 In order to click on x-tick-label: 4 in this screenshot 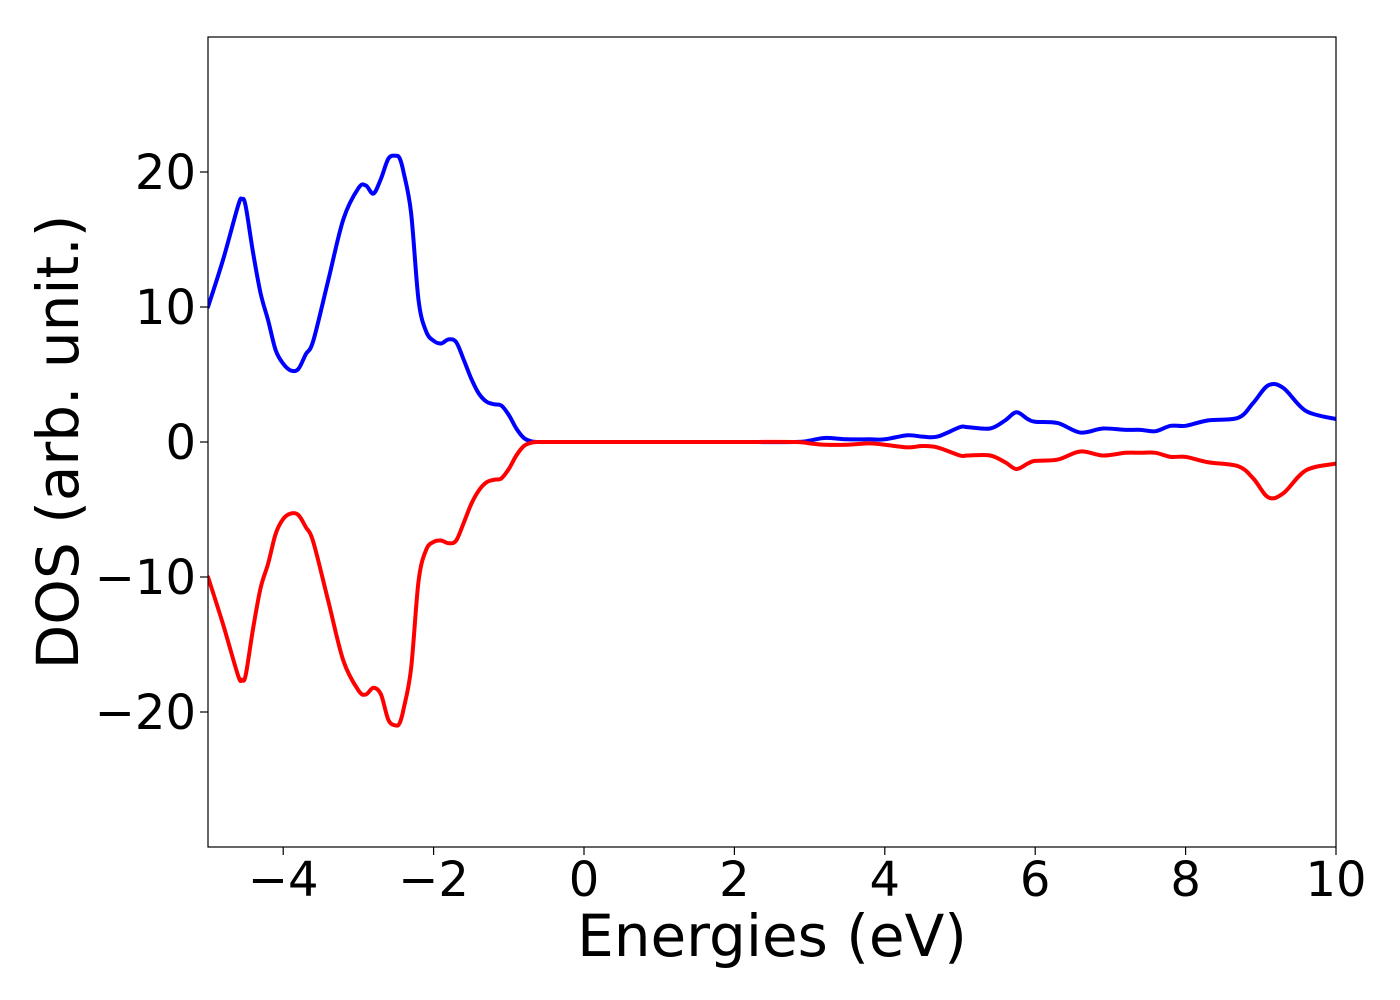, I will do `click(885, 880)`.